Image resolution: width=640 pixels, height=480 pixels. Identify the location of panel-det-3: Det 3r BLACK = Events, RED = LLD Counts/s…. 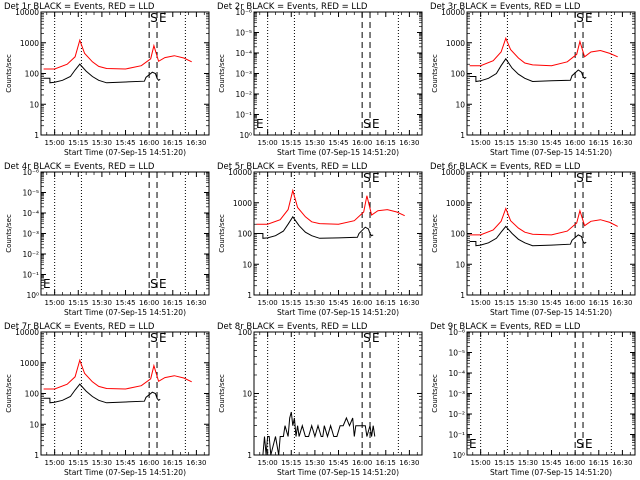
(533, 79).